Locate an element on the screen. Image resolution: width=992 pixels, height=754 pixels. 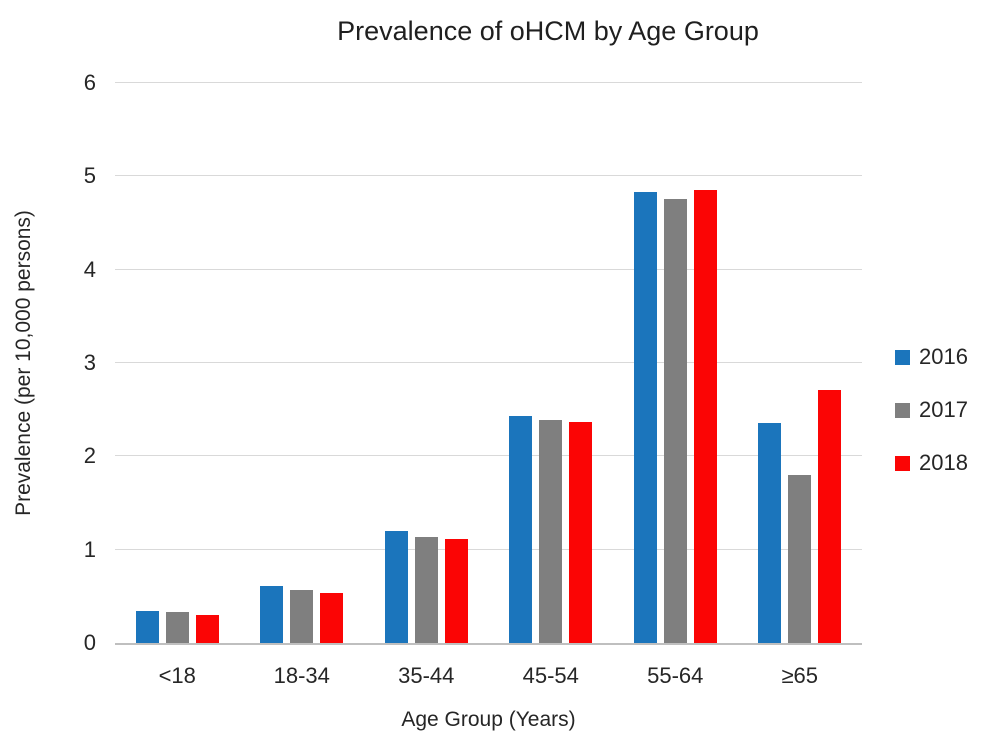
x-axis-category-labels: <18 18-34 35-44 45-54 55-64 ≥65 is located at coordinates (488, 676).